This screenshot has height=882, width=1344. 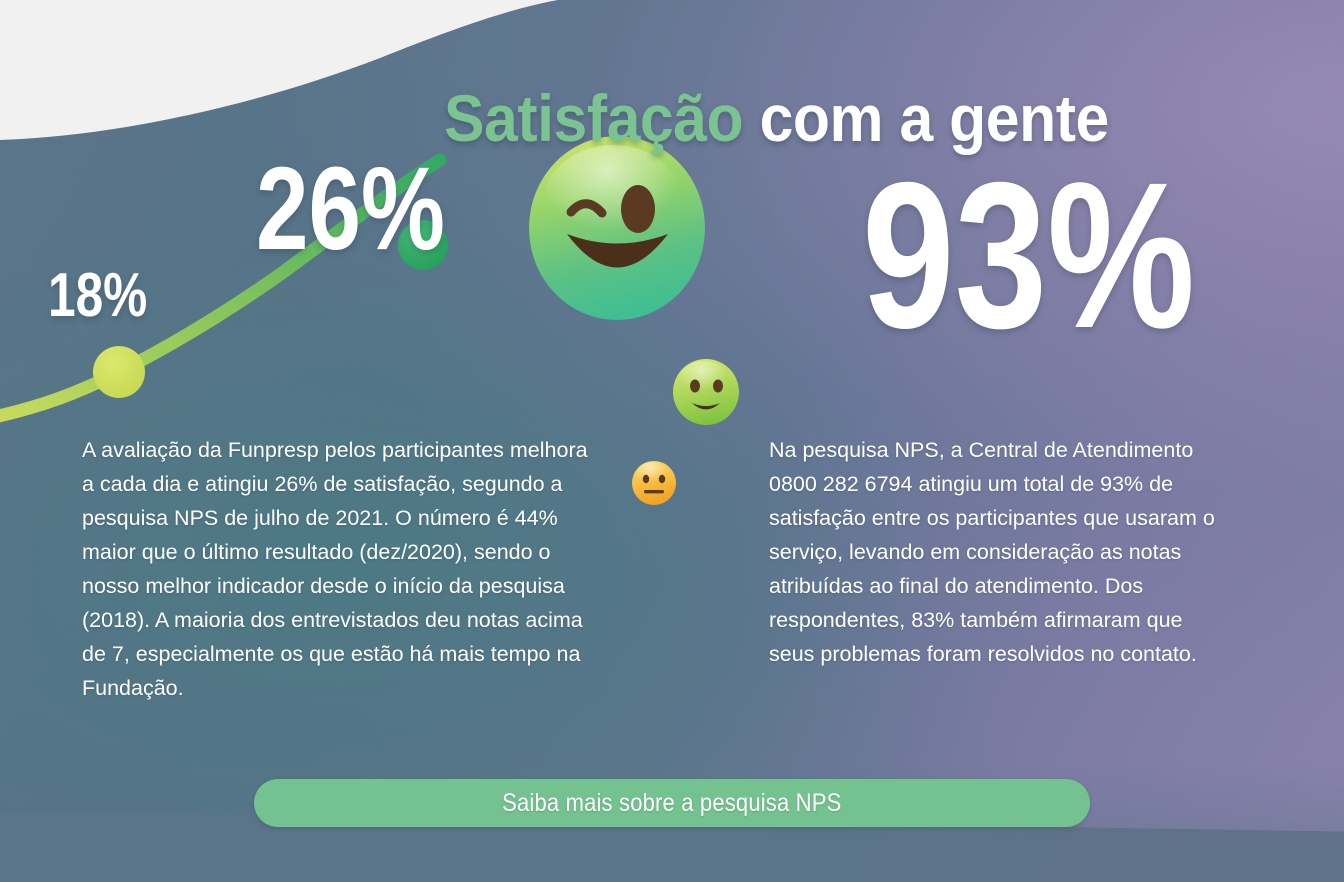 What do you see at coordinates (223, 288) in the screenshot?
I see `chart-trend-line` at bounding box center [223, 288].